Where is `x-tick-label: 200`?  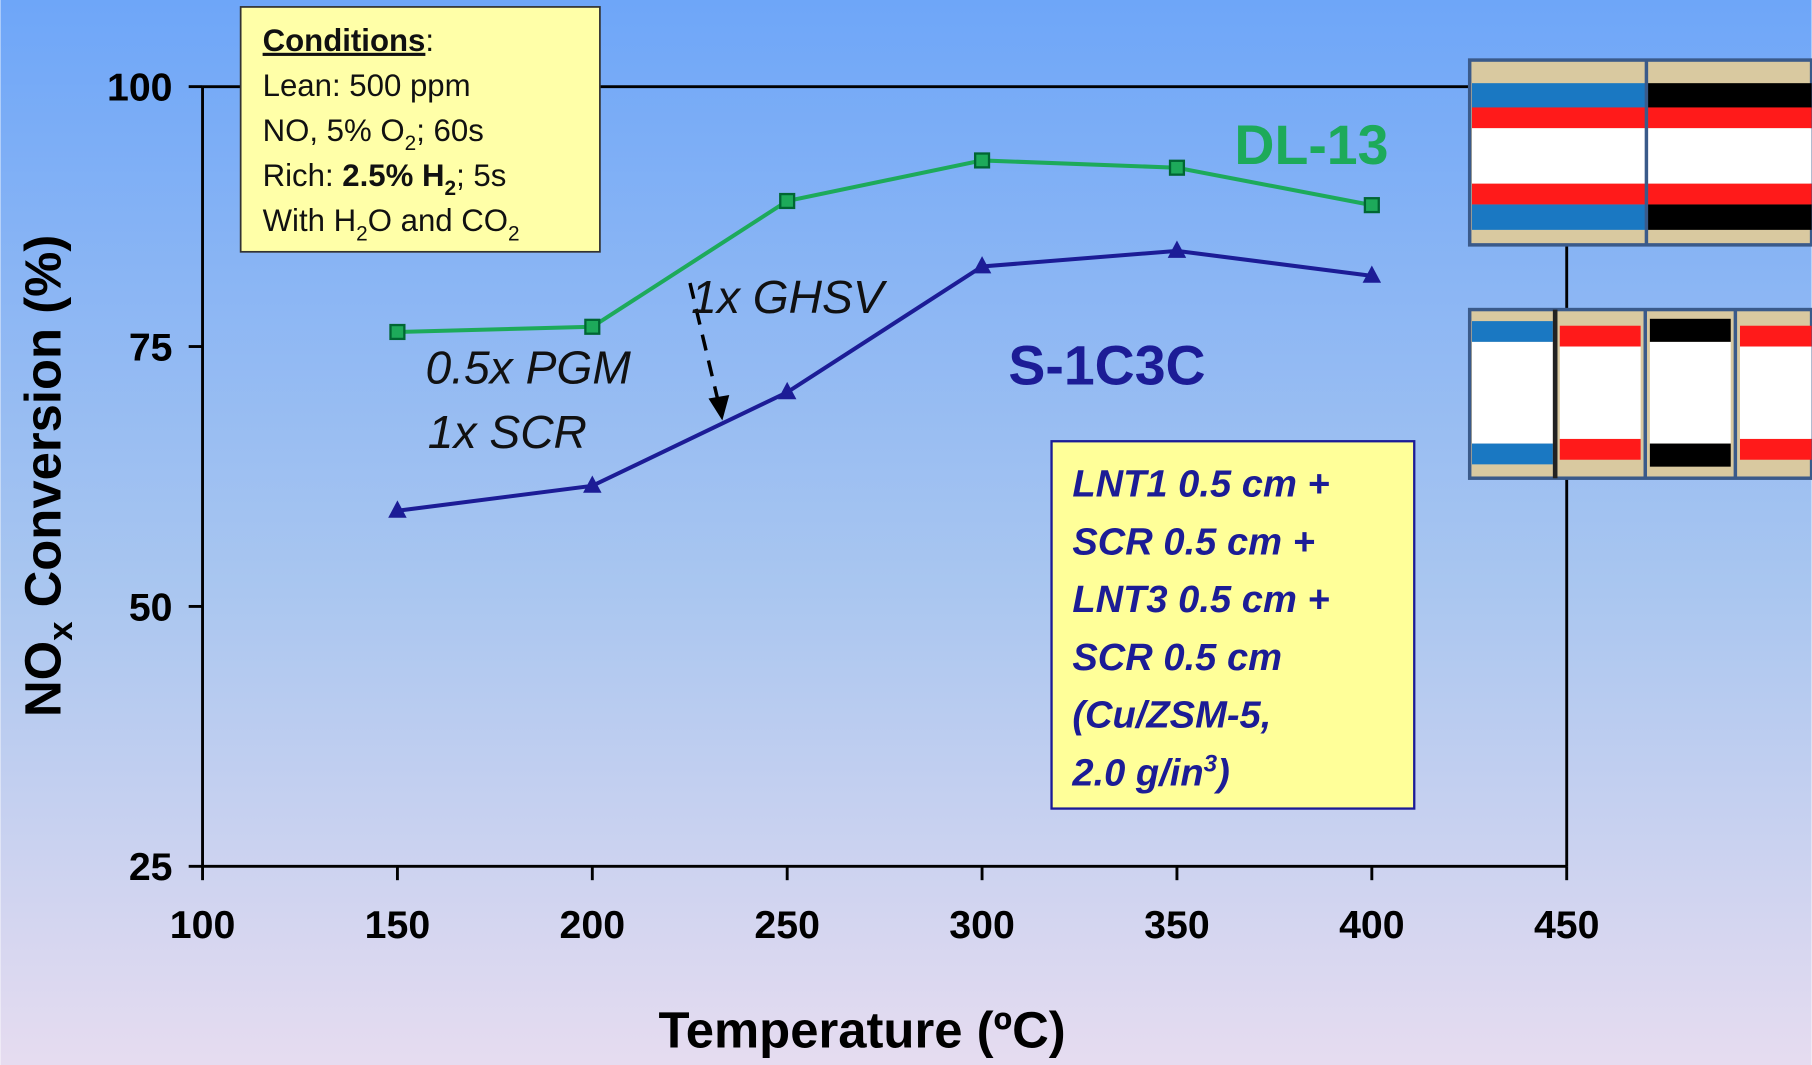
x-tick-label: 200 is located at coordinates (593, 925).